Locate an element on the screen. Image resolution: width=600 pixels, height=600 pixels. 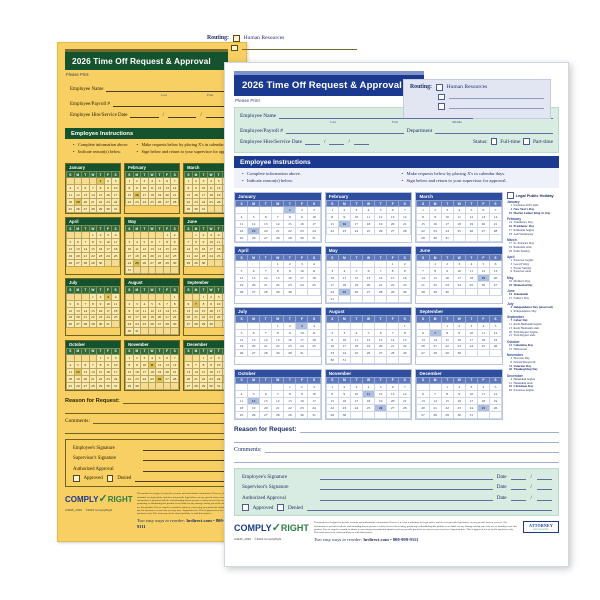
employee-name-input-white is located at coordinates (376, 115).